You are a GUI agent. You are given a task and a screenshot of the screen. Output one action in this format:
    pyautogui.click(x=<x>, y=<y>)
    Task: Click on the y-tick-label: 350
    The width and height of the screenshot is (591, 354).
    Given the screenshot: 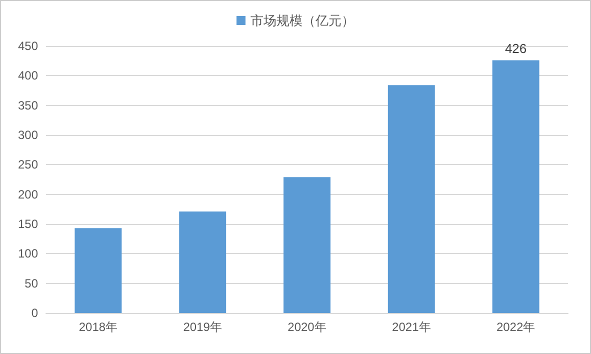 What is the action you would take?
    pyautogui.click(x=28, y=105)
    